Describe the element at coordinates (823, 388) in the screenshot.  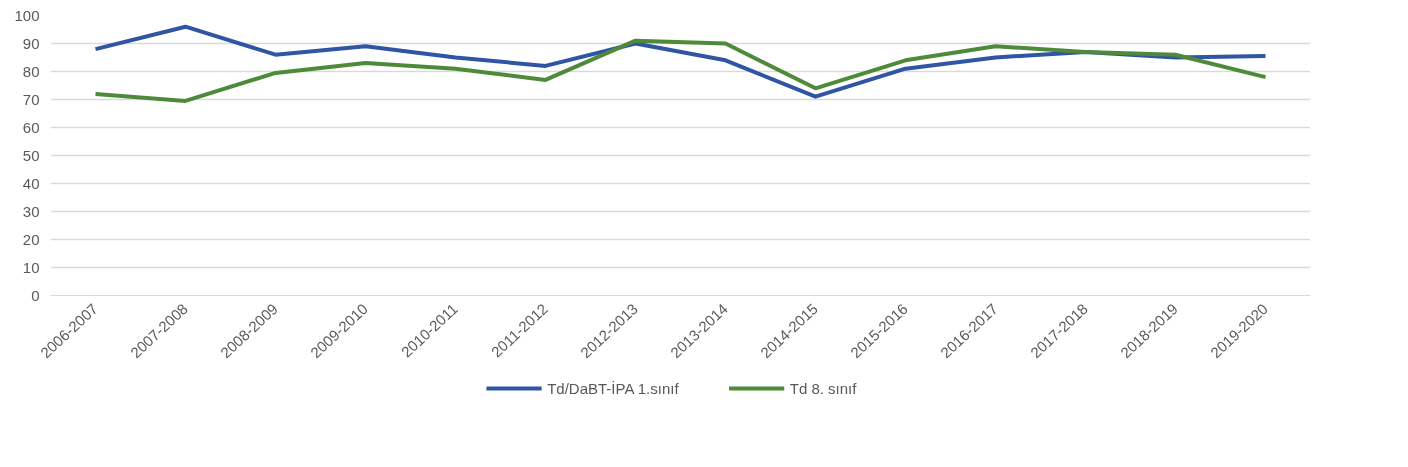
I see `legend-label: Td 8. sınıf` at that location.